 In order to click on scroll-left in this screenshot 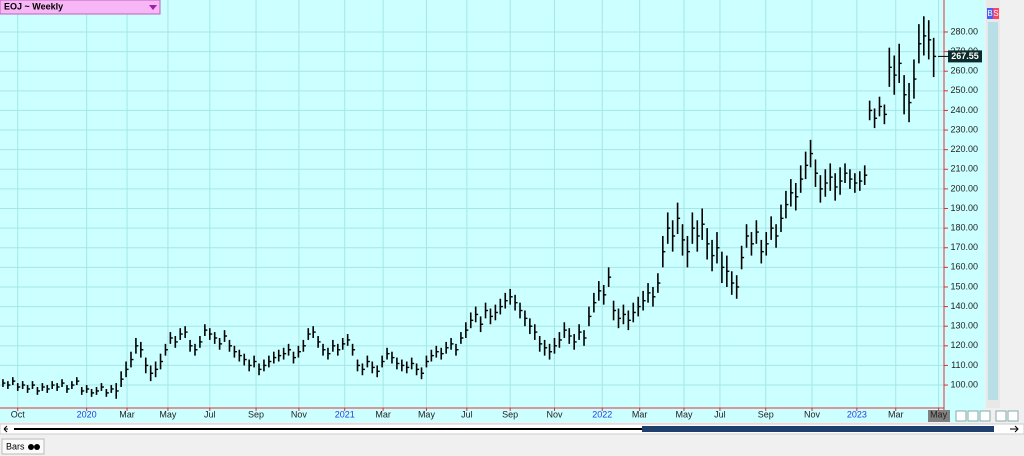, I will do `click(5, 429)`.